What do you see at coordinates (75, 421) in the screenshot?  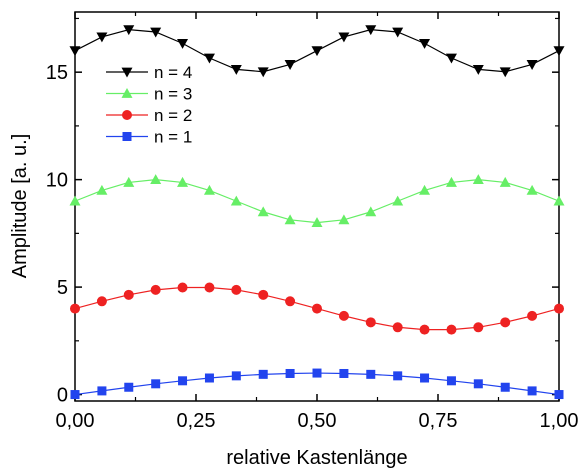 I see `x-tick-label: 0,00` at bounding box center [75, 421].